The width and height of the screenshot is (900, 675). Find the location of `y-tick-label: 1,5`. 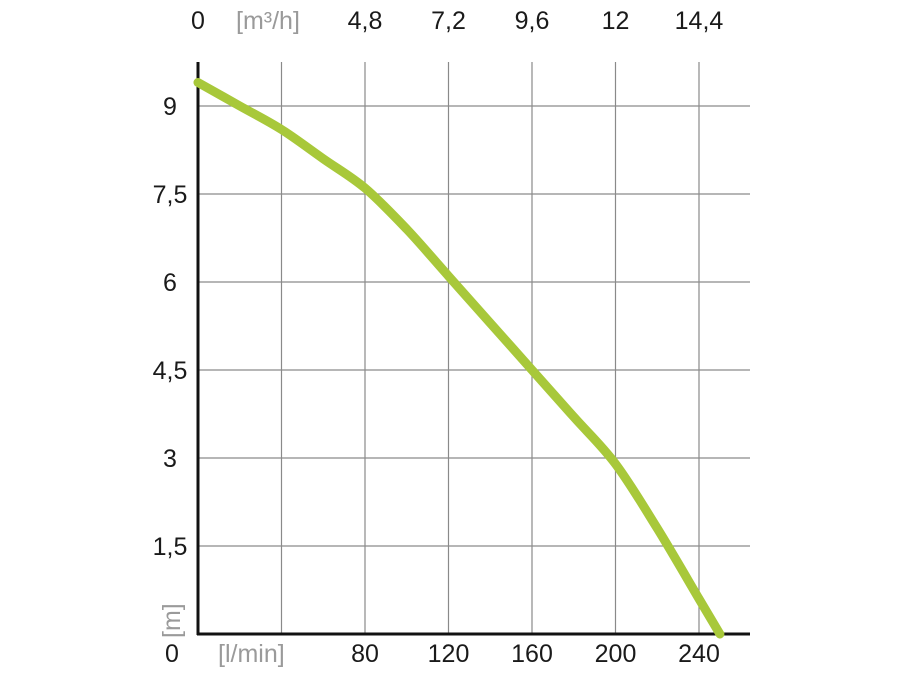

y-tick-label: 1,5 is located at coordinates (170, 547).